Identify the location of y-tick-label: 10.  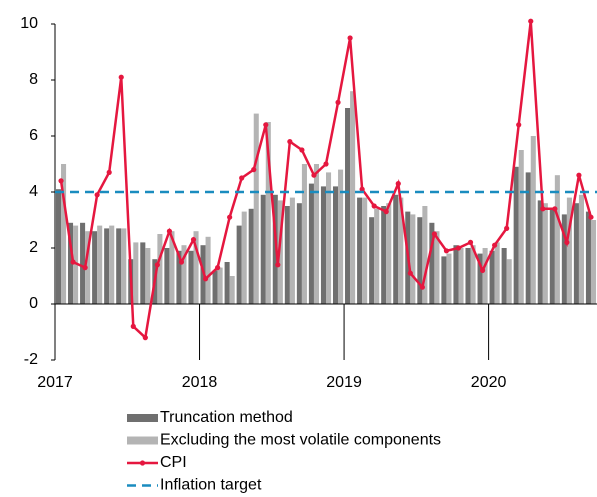
(29, 23).